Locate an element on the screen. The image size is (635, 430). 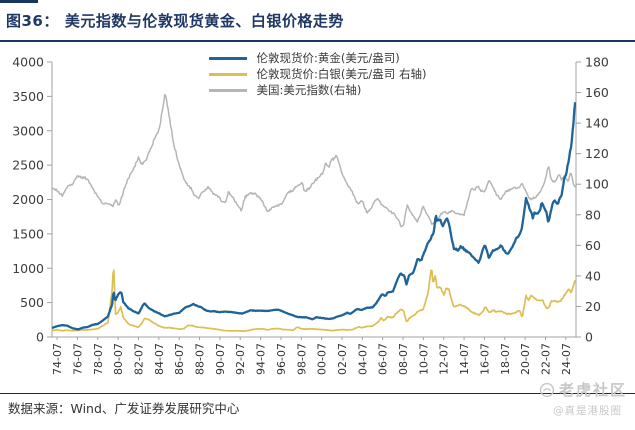
legend-item-1: 伦敦现货价:白银(美元/盎司 右轴) is located at coordinates (317, 74).